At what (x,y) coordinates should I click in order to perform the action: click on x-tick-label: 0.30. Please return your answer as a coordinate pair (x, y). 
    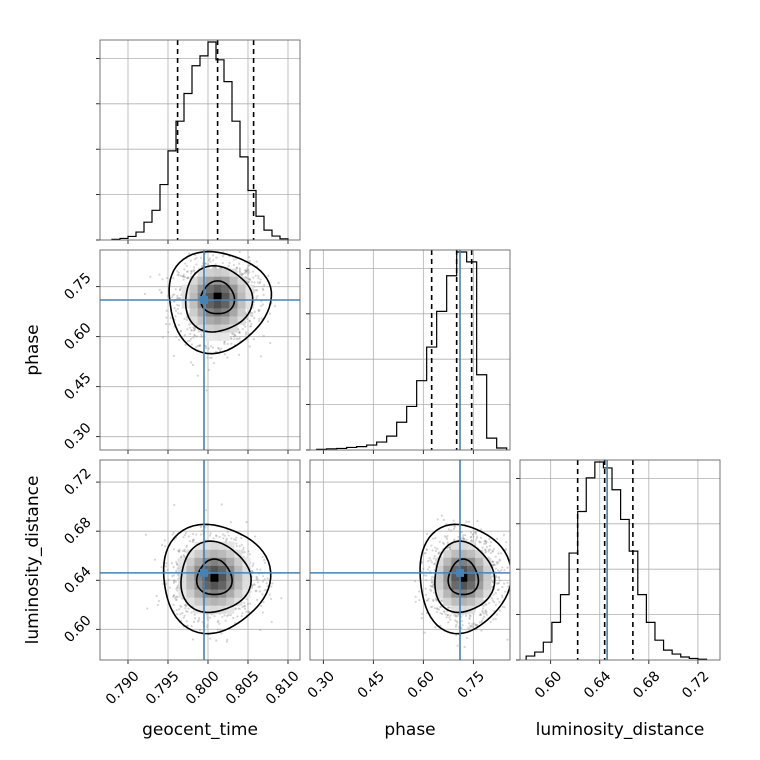
    Looking at the image, I should click on (321, 684).